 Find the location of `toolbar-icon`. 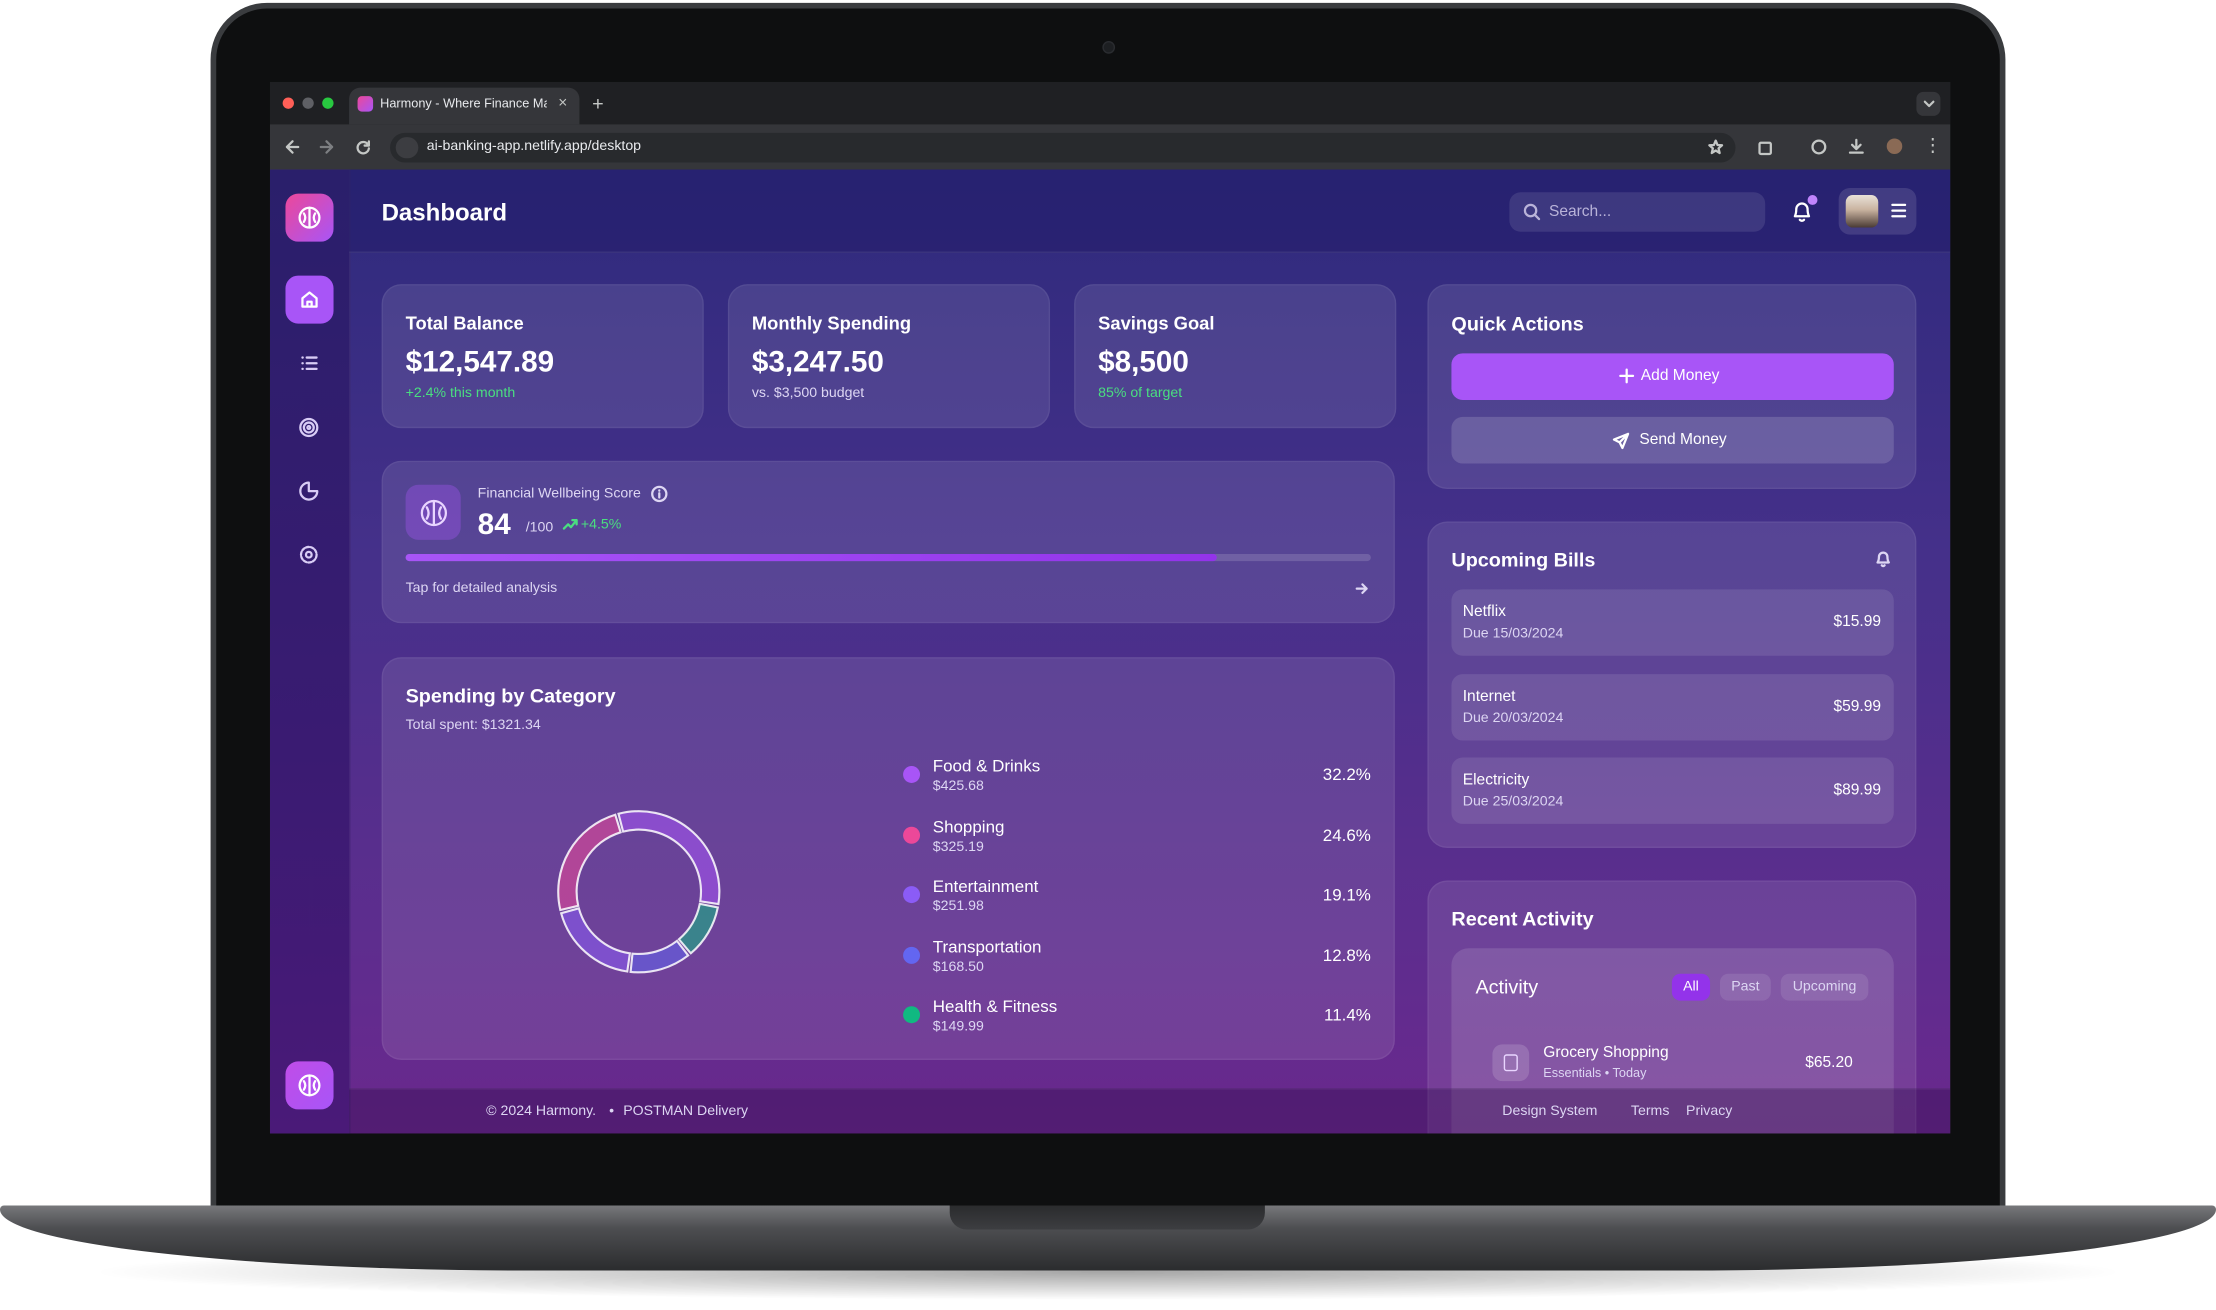

toolbar-icon is located at coordinates (1819, 147).